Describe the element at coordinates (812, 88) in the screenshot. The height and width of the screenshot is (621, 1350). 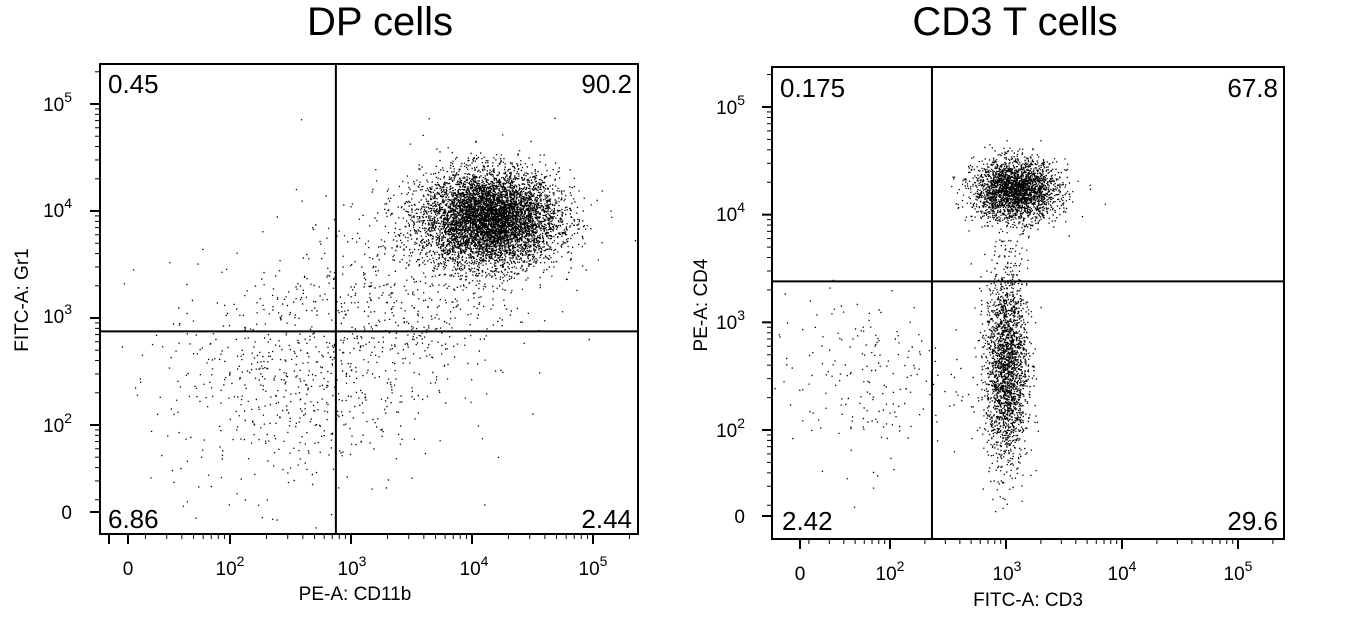
I see `quadrant-upper-left: 0.175` at that location.